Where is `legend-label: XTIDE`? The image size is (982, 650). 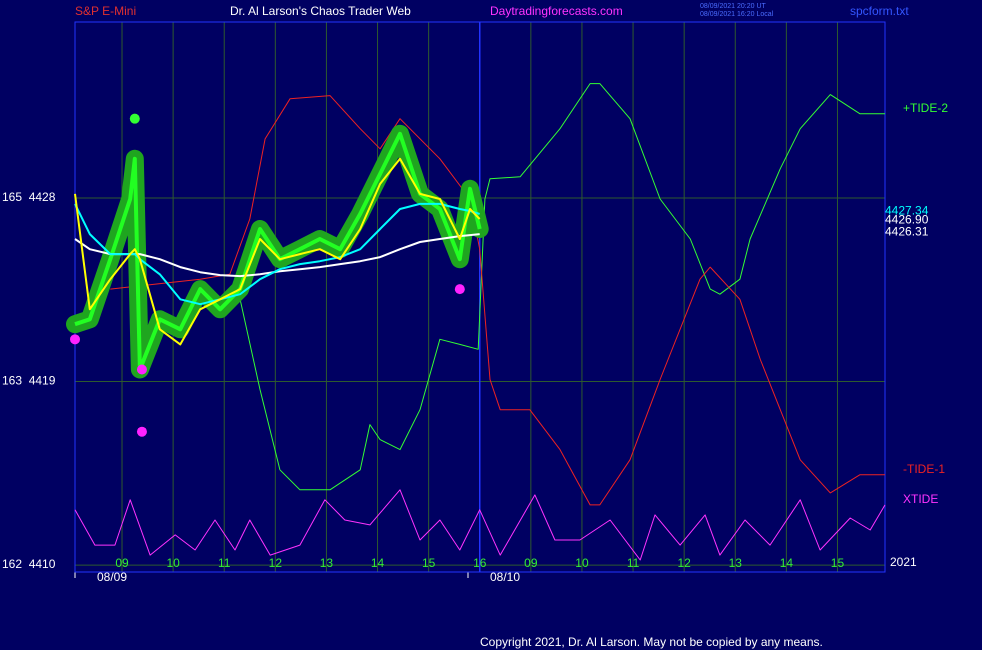
legend-label: XTIDE is located at coordinates (920, 499).